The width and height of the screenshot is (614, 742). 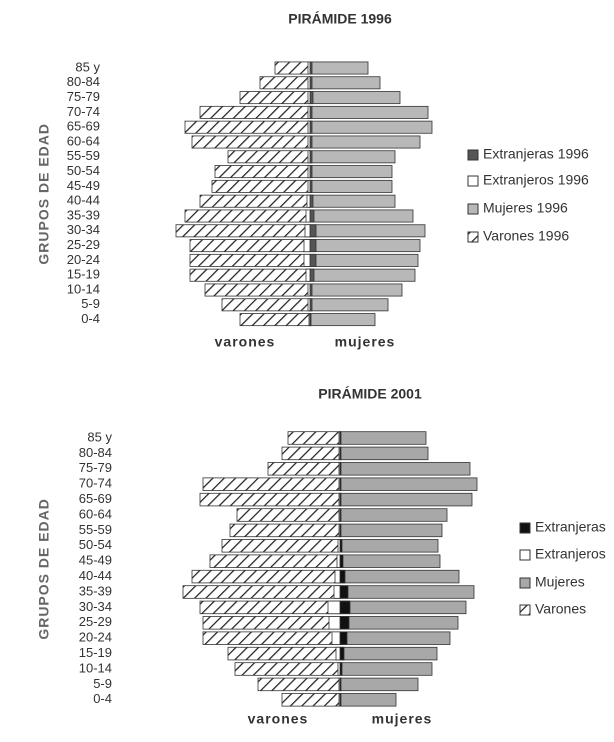 I want to click on category-label: 20-24, so click(x=83, y=259).